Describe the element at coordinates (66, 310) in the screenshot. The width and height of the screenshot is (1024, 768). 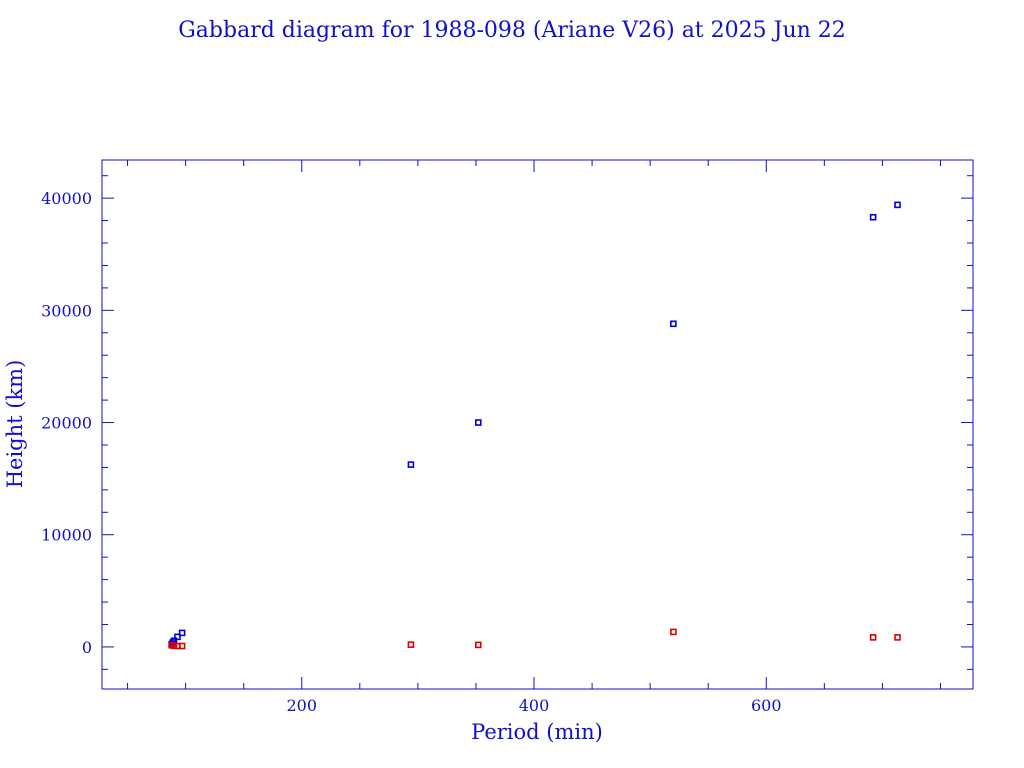
I see `y-tick-label: 30000` at that location.